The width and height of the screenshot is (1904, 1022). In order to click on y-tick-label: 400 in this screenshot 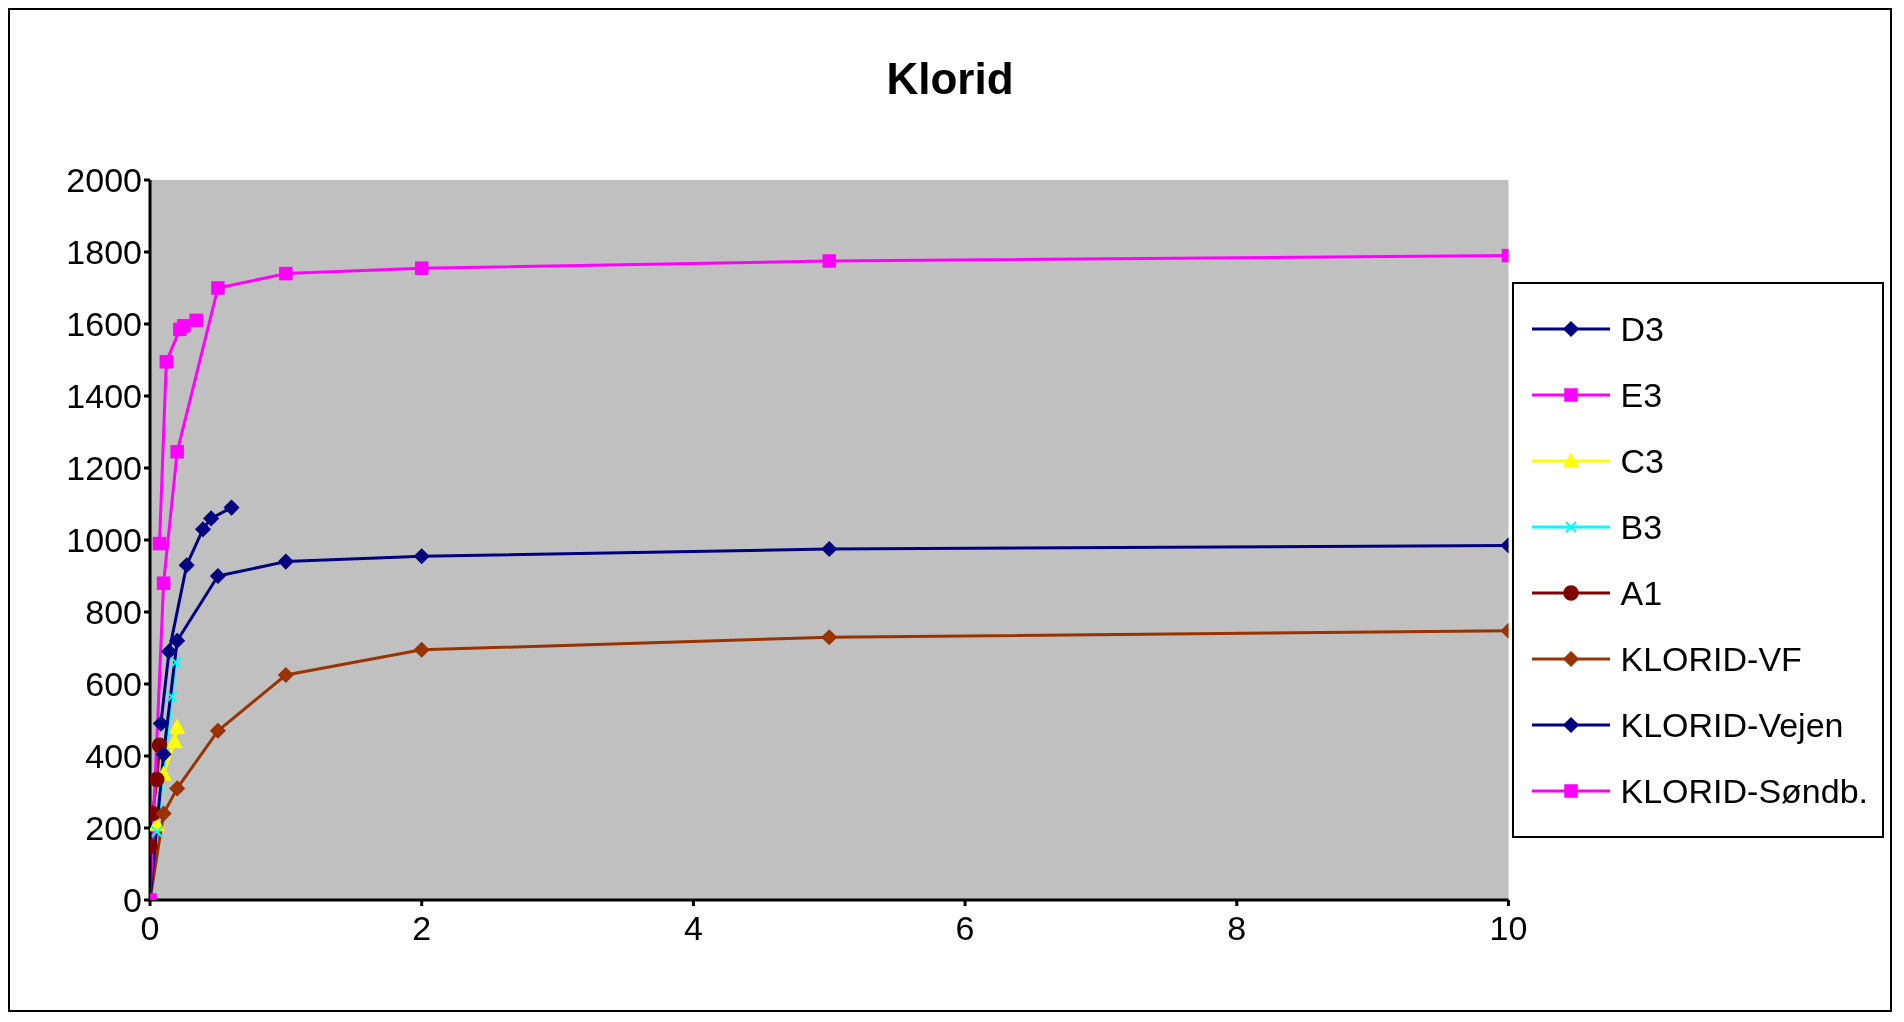, I will do `click(113, 756)`.